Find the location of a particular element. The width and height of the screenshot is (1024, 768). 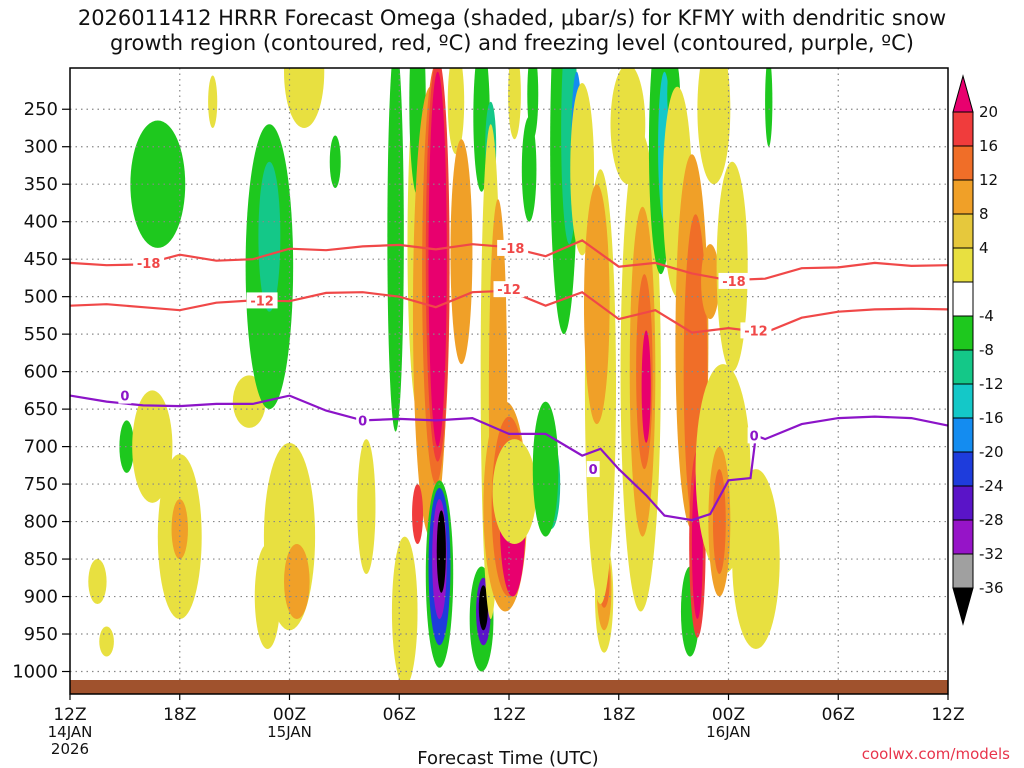

x-tick-date-label: 16JAN is located at coordinates (728, 732).